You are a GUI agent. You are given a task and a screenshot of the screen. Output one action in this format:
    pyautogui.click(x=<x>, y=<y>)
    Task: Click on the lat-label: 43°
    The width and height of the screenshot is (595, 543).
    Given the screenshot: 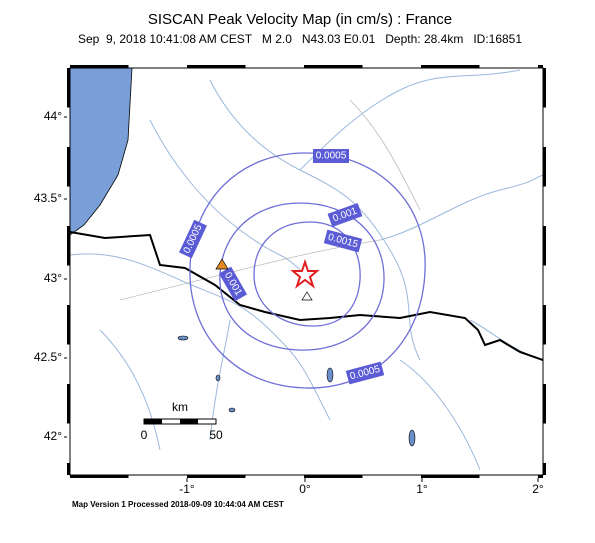 What is the action you would take?
    pyautogui.click(x=53, y=278)
    